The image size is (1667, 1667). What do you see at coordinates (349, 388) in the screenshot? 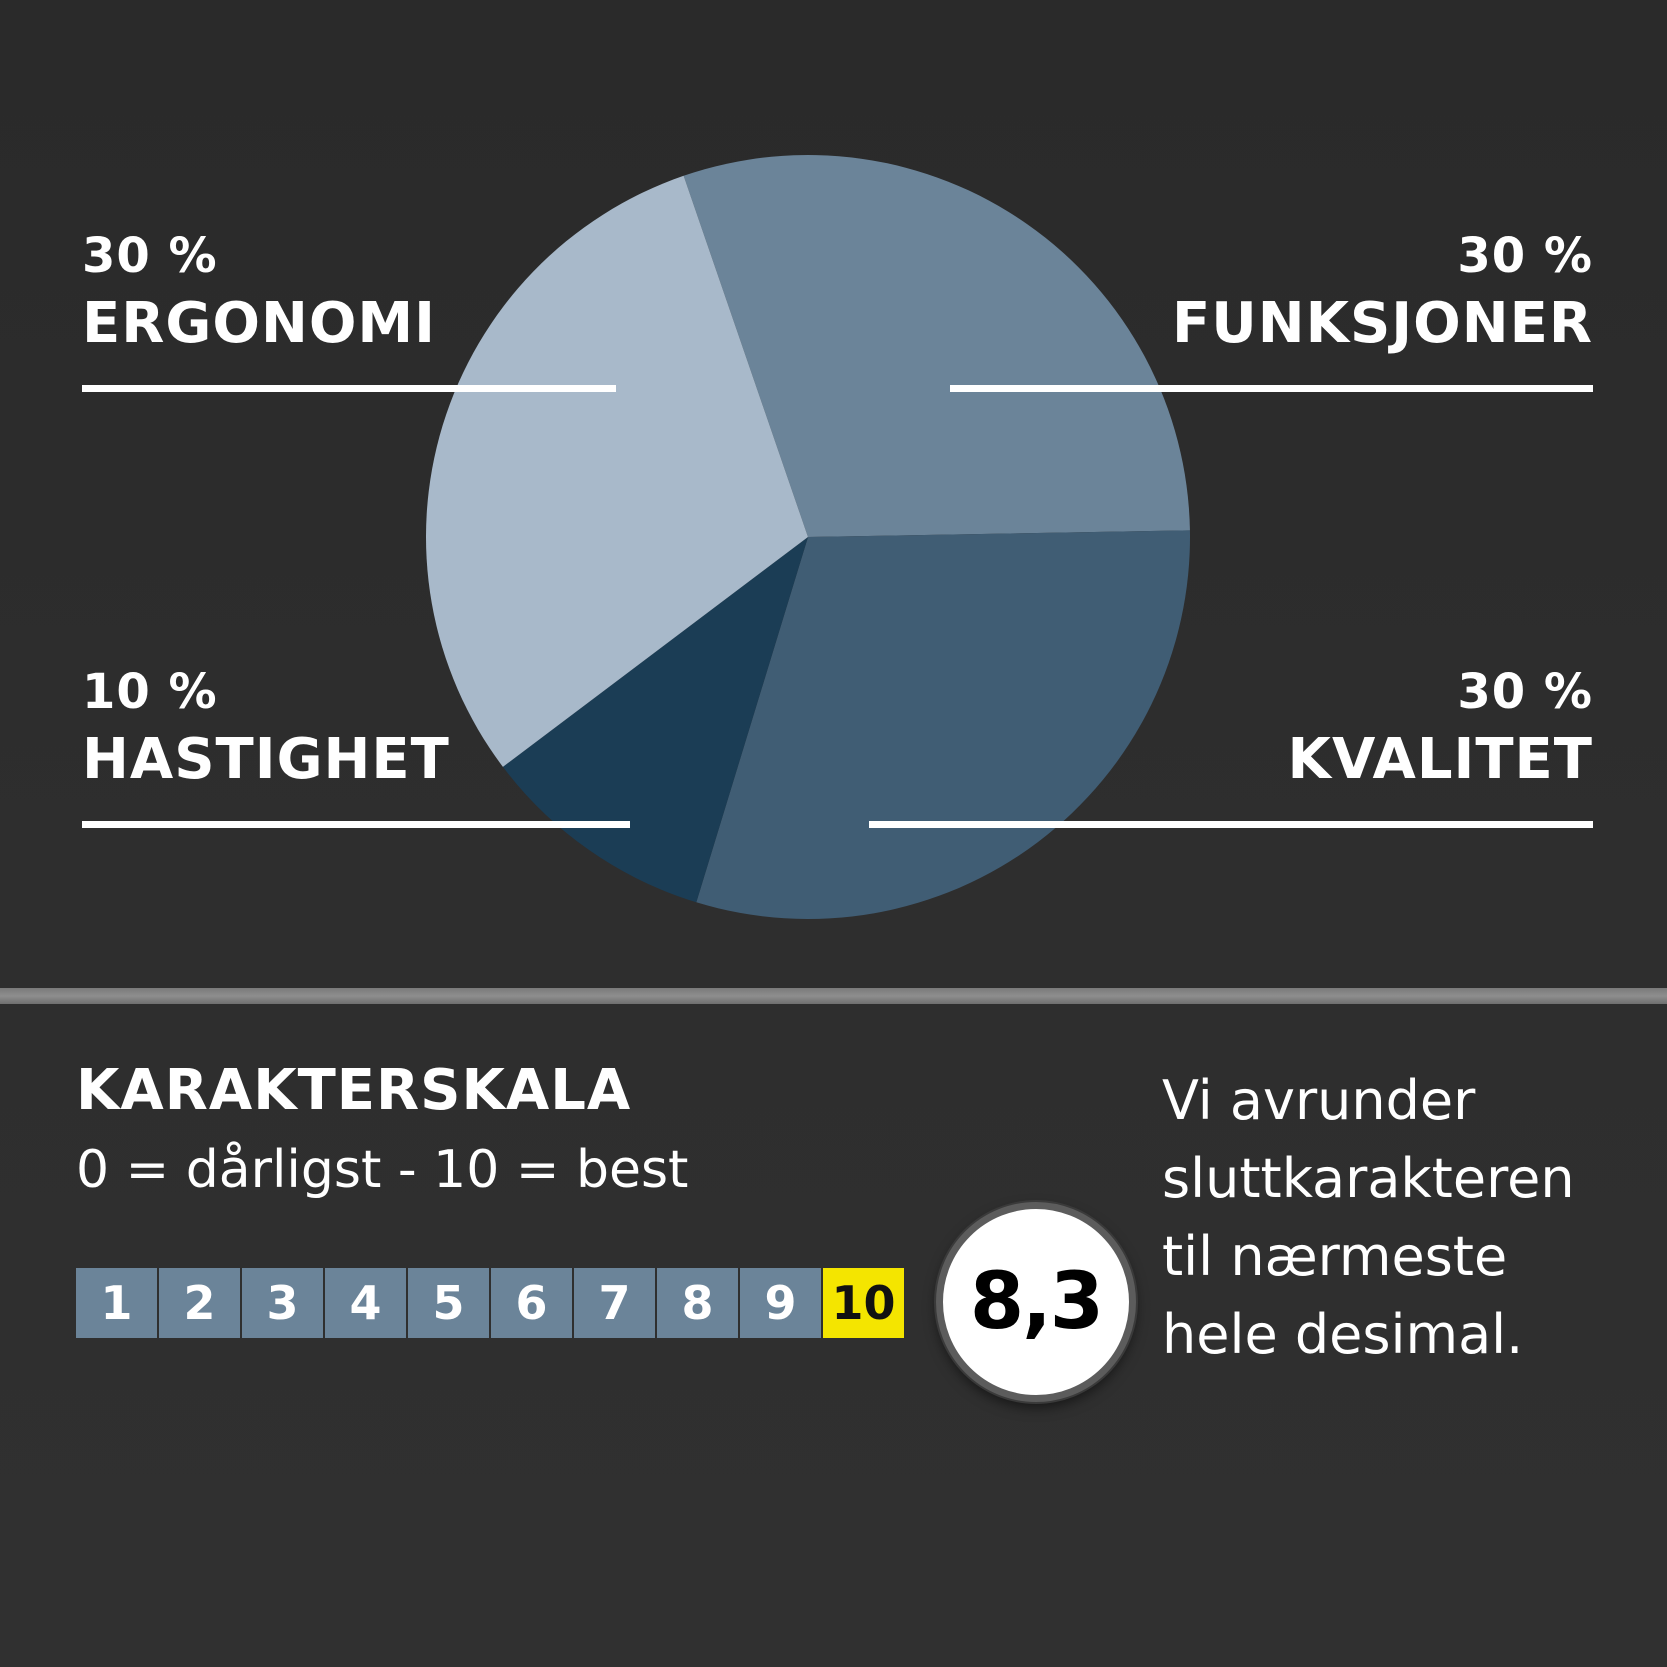
I see `label-ergonomi-rule` at bounding box center [349, 388].